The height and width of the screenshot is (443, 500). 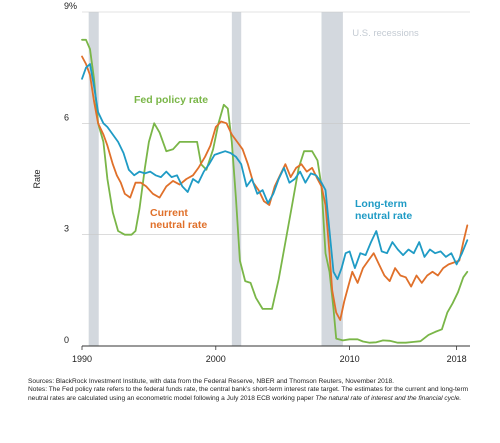 I want to click on annotation-longterm: Long-term, so click(x=381, y=204).